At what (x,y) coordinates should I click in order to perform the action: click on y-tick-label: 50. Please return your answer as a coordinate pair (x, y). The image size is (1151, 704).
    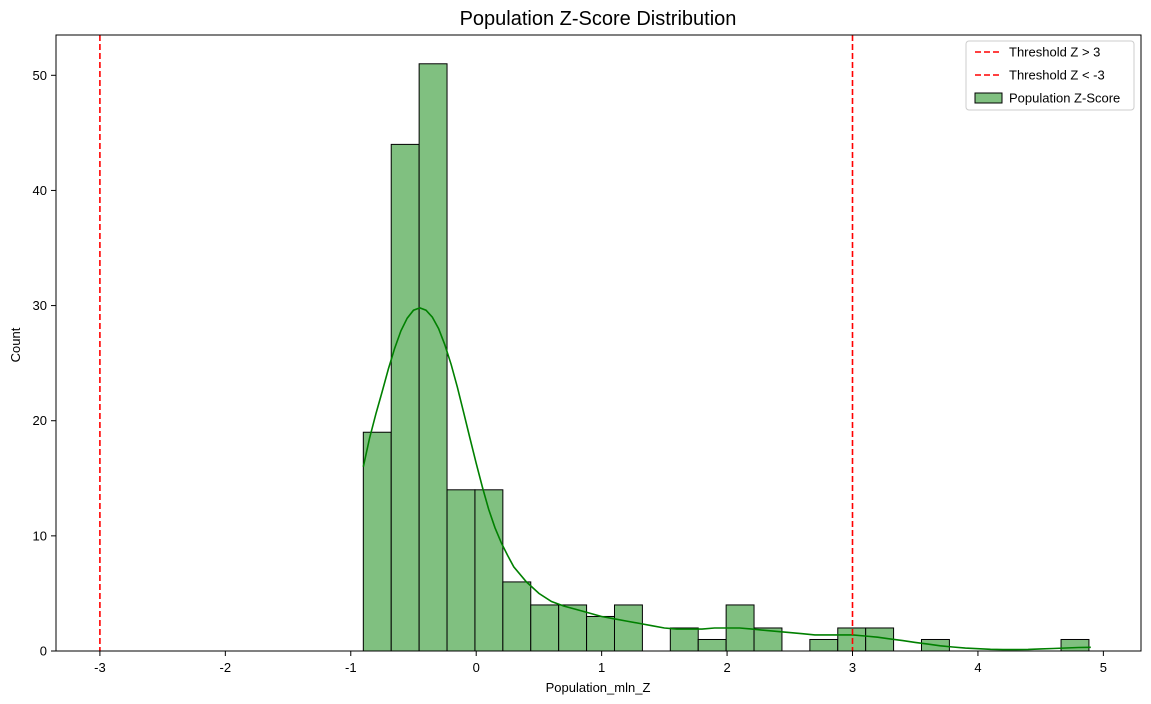
    Looking at the image, I should click on (40, 75).